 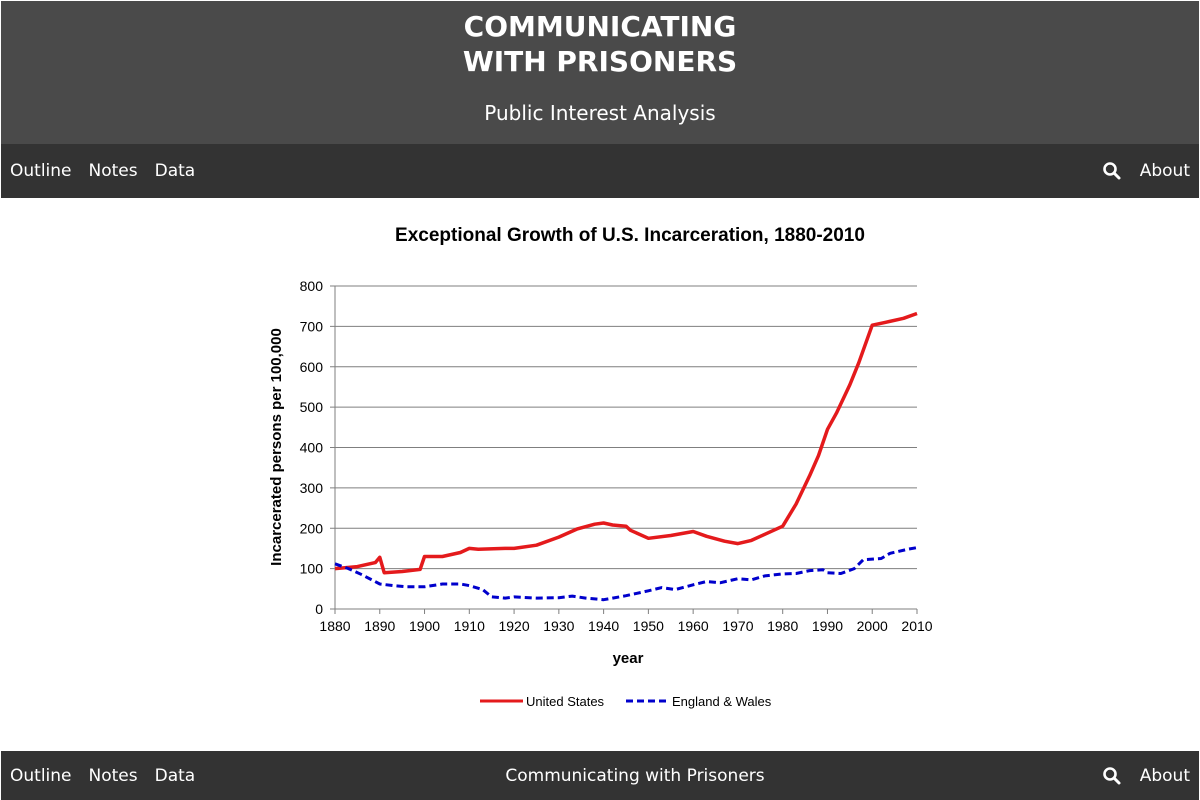 What do you see at coordinates (312, 569) in the screenshot?
I see `y-tick-label: 100` at bounding box center [312, 569].